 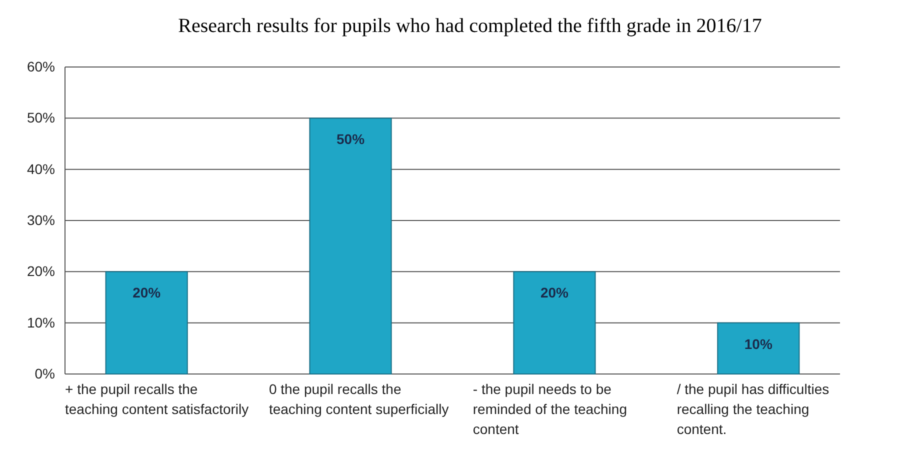 I want to click on y-tick-label: 50%, so click(x=40, y=118).